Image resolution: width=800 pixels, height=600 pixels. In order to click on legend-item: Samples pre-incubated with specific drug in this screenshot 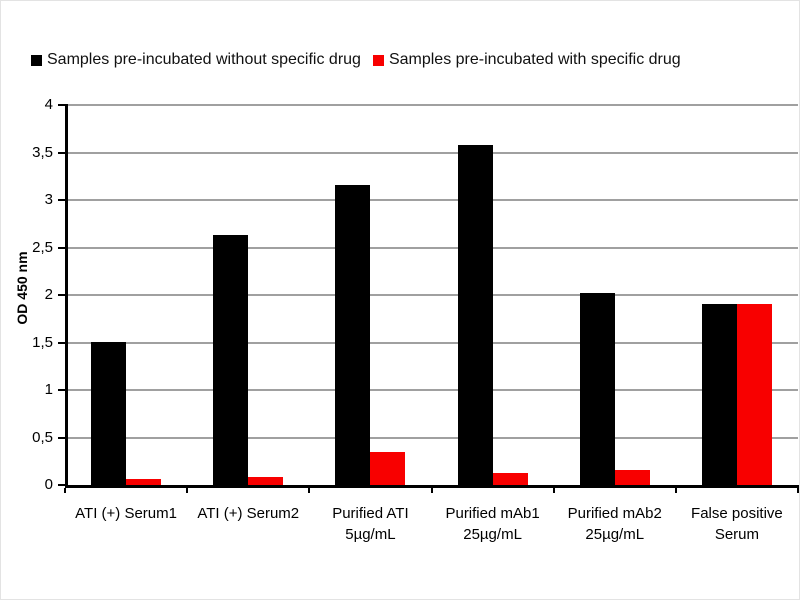, I will do `click(526, 60)`.